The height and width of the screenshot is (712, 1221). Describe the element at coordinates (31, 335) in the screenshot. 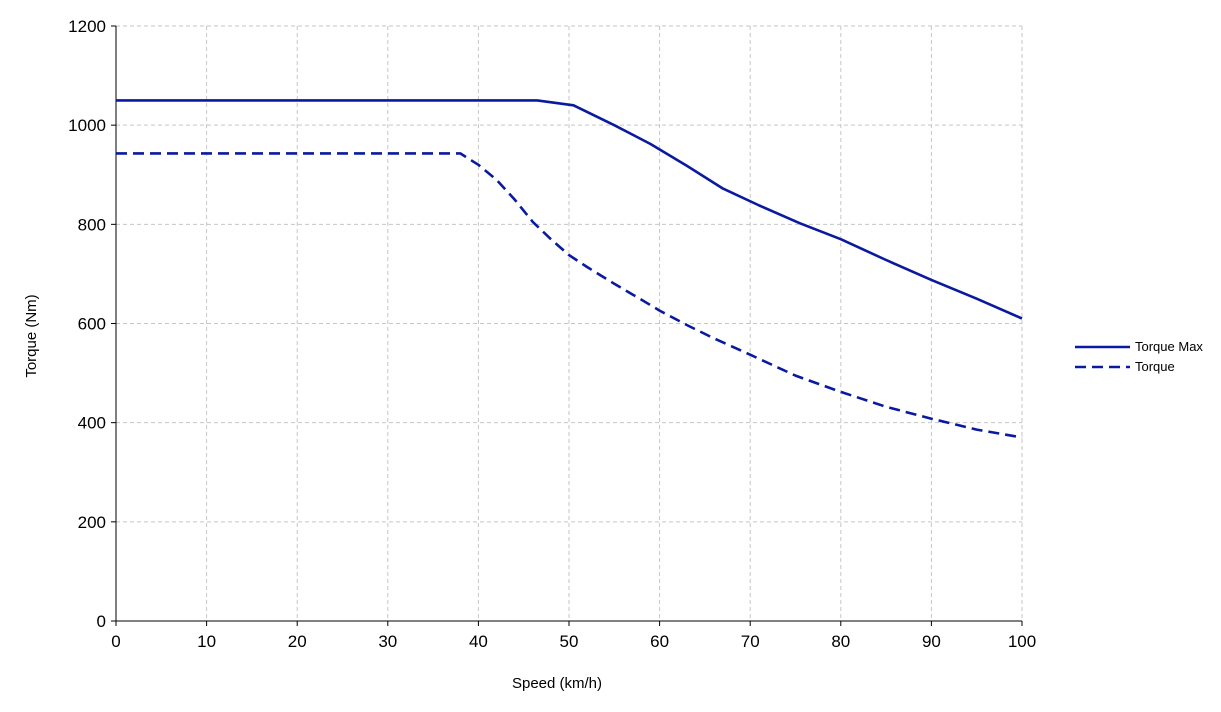

I see `y-axis-title: Torque (Nm)` at that location.